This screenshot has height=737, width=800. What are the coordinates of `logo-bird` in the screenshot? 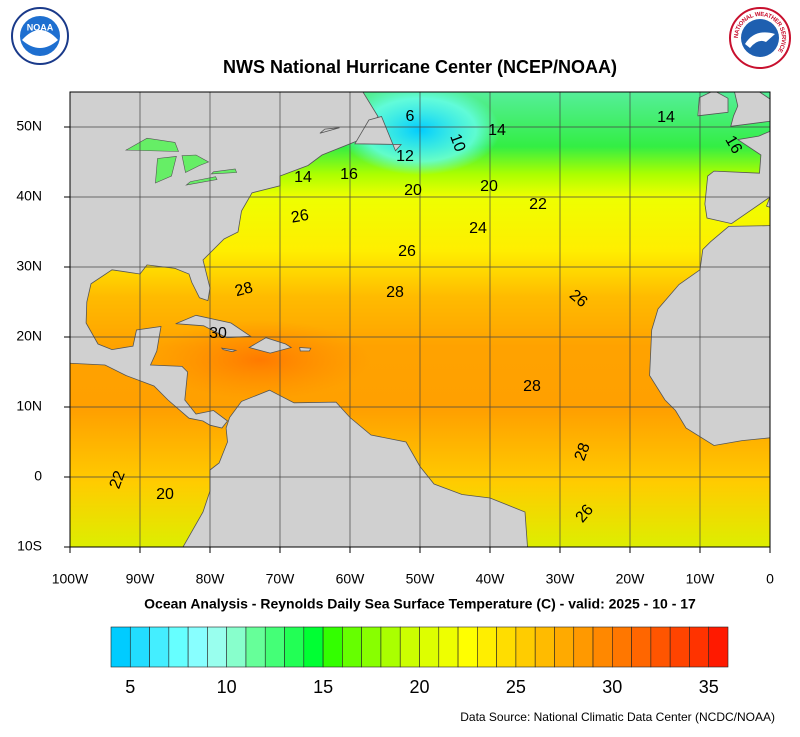 It's located at (40, 39).